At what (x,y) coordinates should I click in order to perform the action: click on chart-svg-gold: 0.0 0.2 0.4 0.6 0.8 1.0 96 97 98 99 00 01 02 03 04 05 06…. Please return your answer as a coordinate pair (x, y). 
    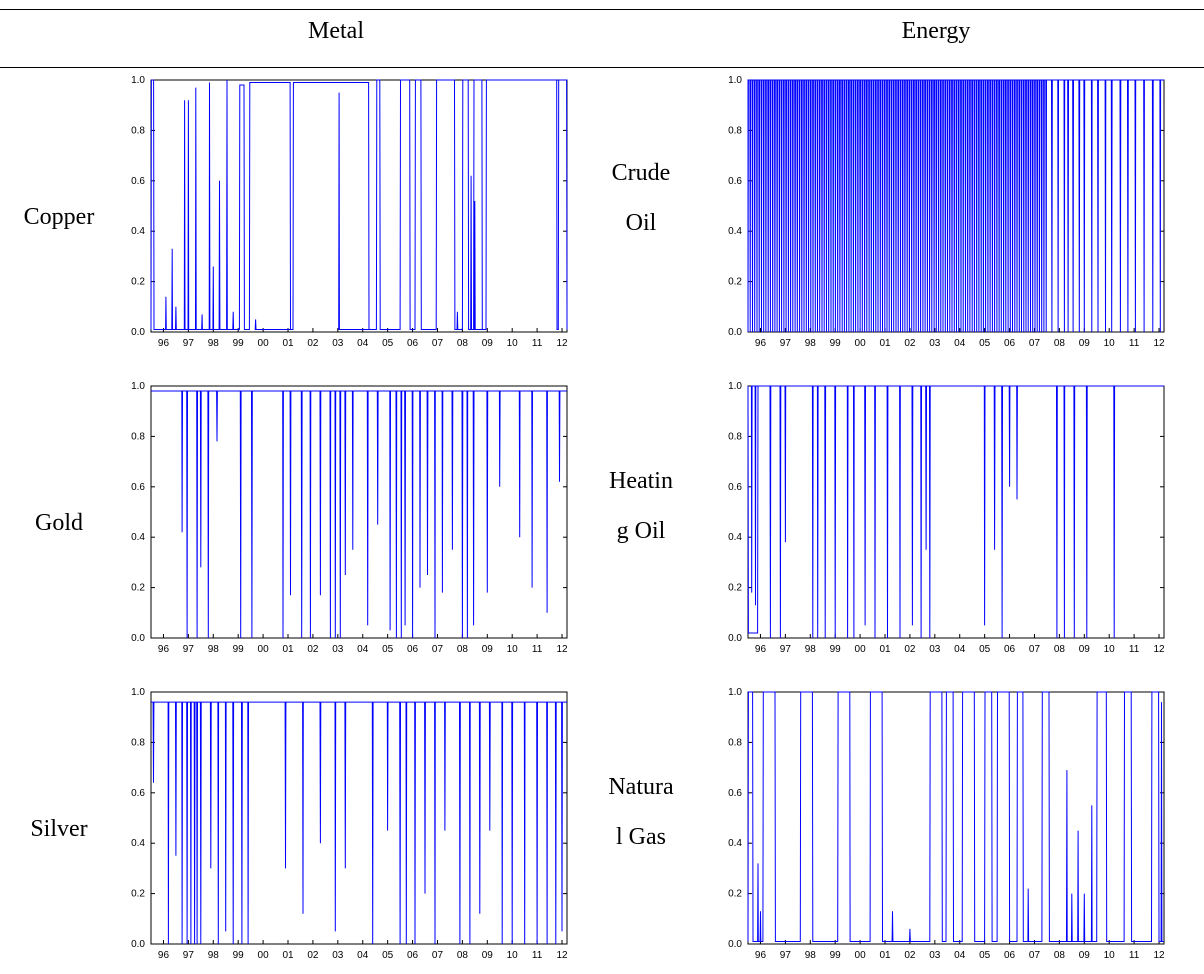
    Looking at the image, I should click on (349, 518).